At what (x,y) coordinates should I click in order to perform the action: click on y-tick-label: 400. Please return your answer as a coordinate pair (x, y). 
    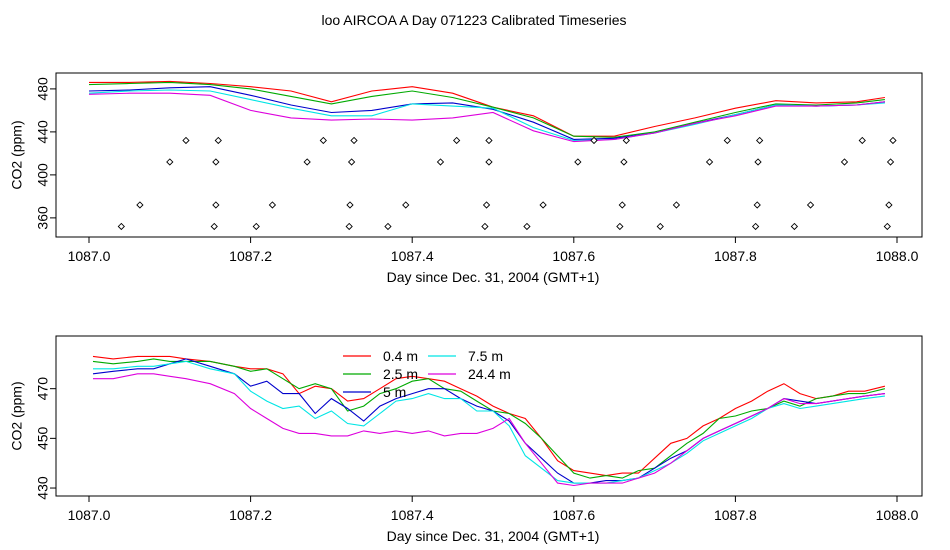
    Looking at the image, I should click on (43, 175).